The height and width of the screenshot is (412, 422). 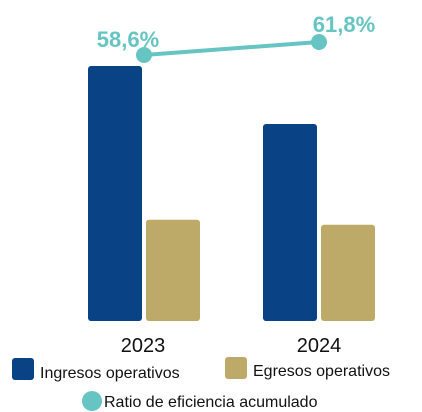 What do you see at coordinates (128, 39) in the screenshot?
I see `ratio-label-2023: 58,6%` at bounding box center [128, 39].